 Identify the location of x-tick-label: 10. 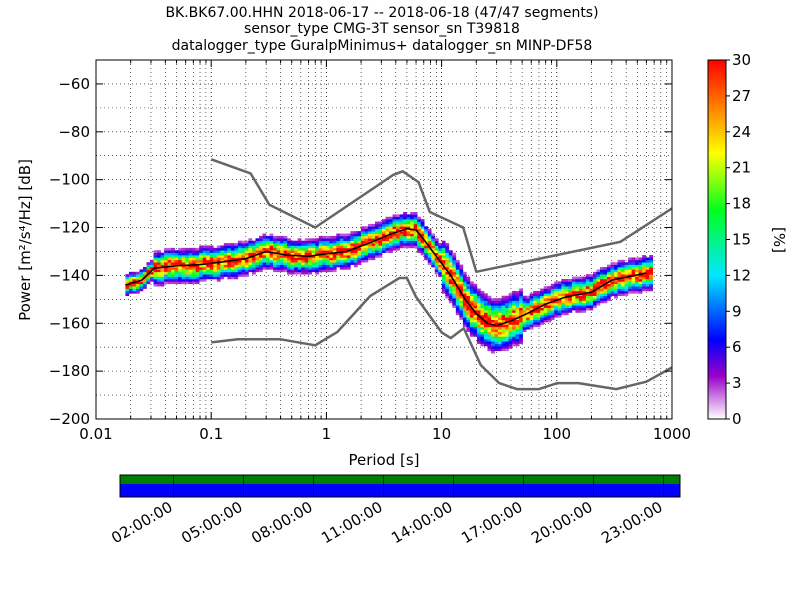
(441, 434).